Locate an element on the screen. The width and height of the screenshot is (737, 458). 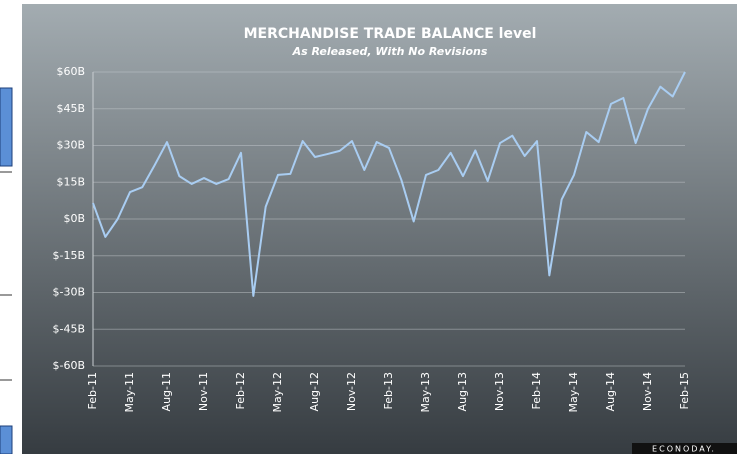
x-tick-label: Nov-14 is located at coordinates (647, 391).